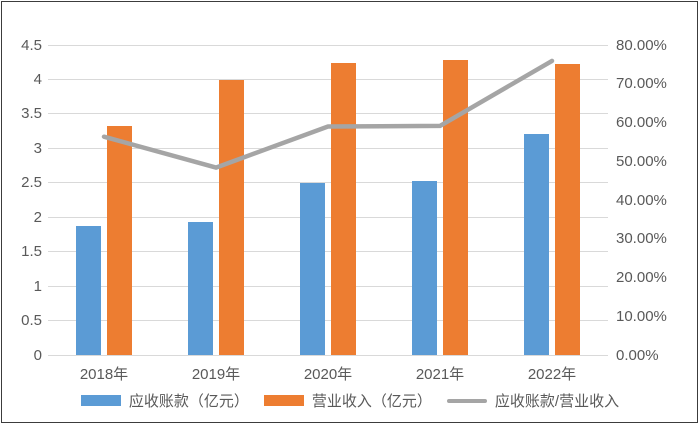  What do you see at coordinates (31, 45) in the screenshot?
I see `left-axis-tick: 4.5` at bounding box center [31, 45].